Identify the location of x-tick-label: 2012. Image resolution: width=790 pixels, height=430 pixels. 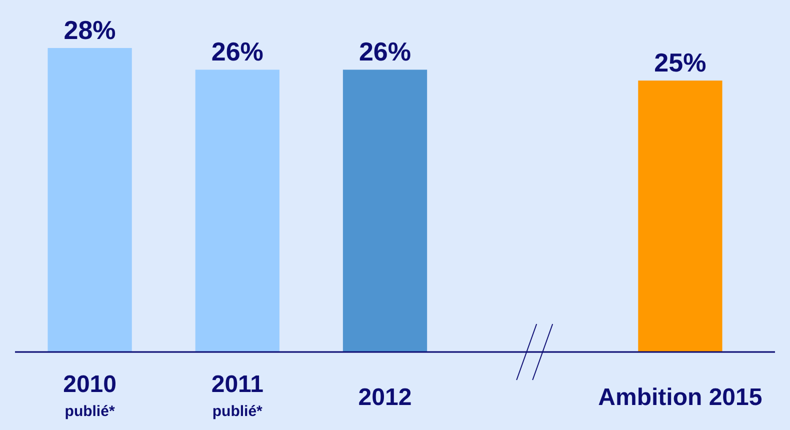
(385, 397).